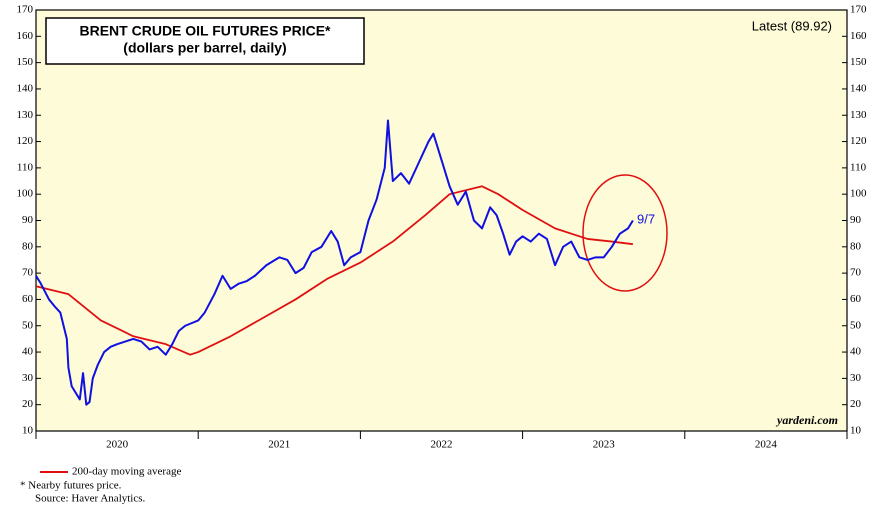  Describe the element at coordinates (90, 499) in the screenshot. I see `footnote: Source: Haver Analytics.` at that location.